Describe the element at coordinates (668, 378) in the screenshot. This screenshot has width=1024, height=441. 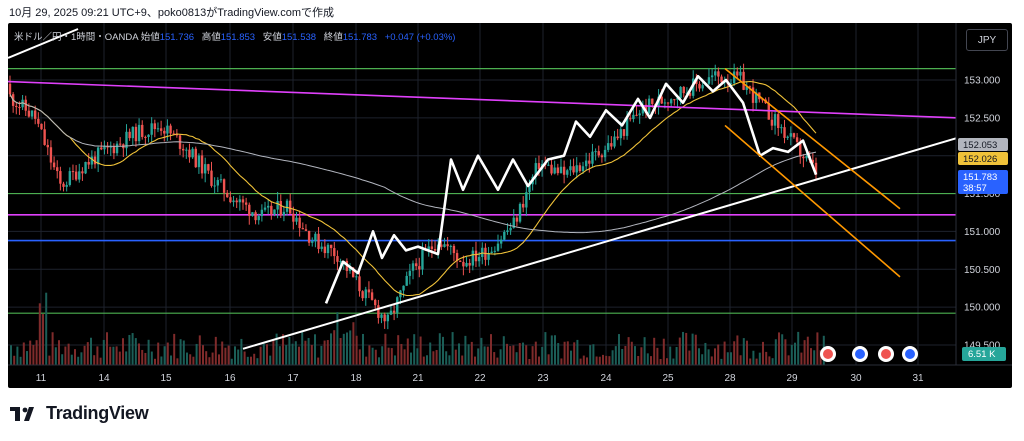
I see `x-tick-label: 25` at that location.